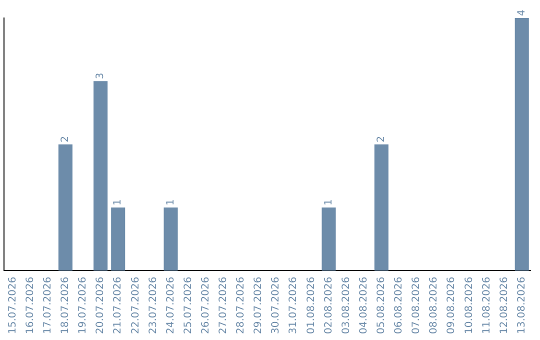 The width and height of the screenshot is (540, 340). I want to click on x-tick-label: 24.07.2026, so click(170, 305).